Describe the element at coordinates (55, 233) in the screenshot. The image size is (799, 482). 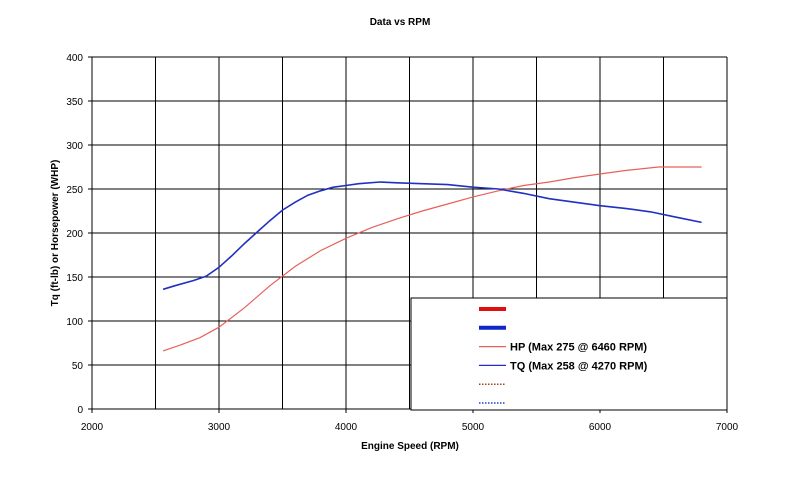
I see `y-axis-label: Tq (ft-lb) or Horsepower (WHP)` at that location.